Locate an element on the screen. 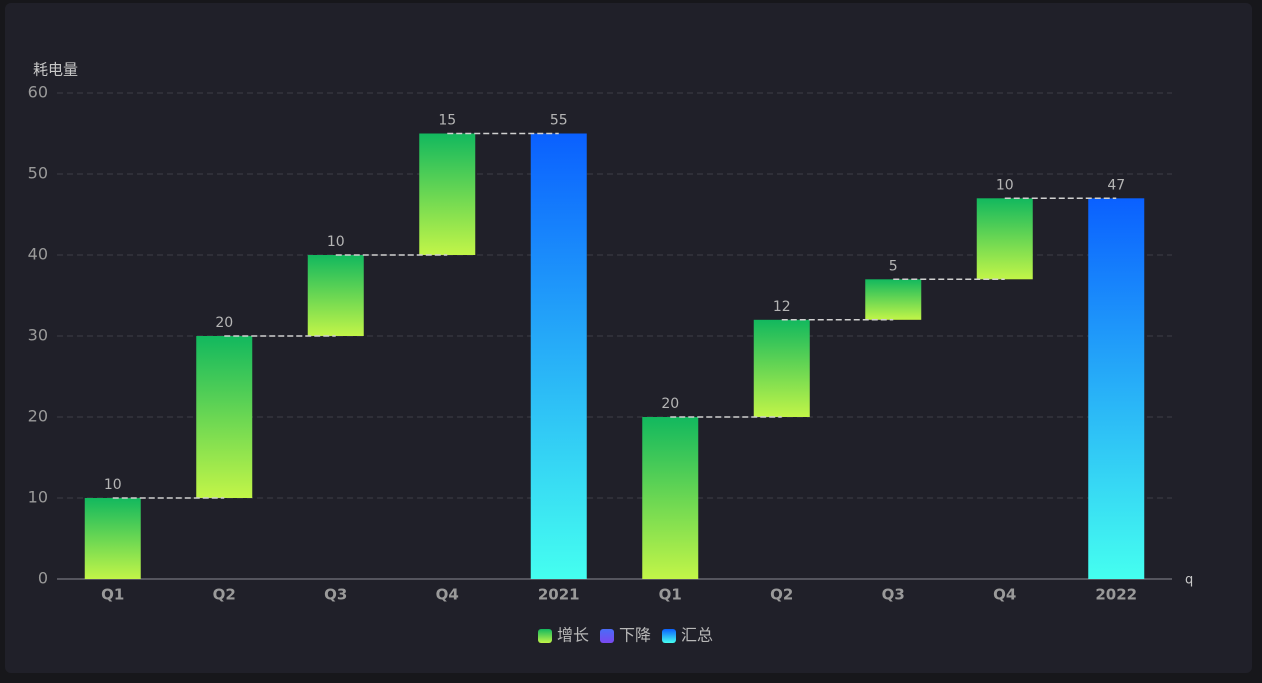 The width and height of the screenshot is (1262, 683). legend-label: 增长 is located at coordinates (573, 635).